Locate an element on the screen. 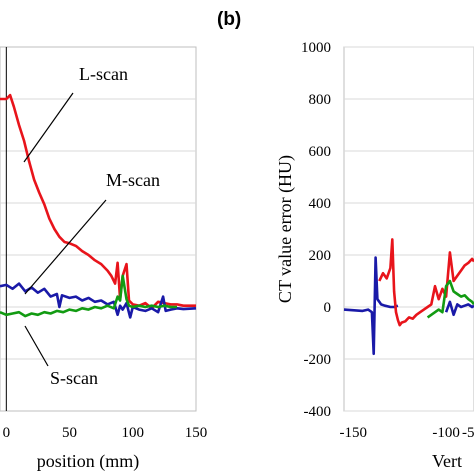 The height and width of the screenshot is (474, 474). x-axis-label-right: Vert is located at coordinates (447, 461).